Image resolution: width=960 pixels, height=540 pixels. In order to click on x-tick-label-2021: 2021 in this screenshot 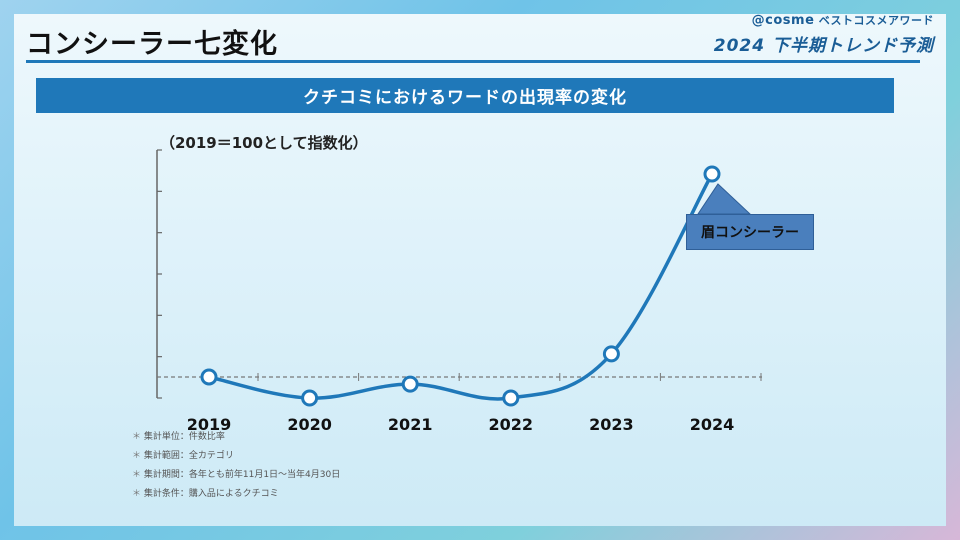, I will do `click(410, 424)`.